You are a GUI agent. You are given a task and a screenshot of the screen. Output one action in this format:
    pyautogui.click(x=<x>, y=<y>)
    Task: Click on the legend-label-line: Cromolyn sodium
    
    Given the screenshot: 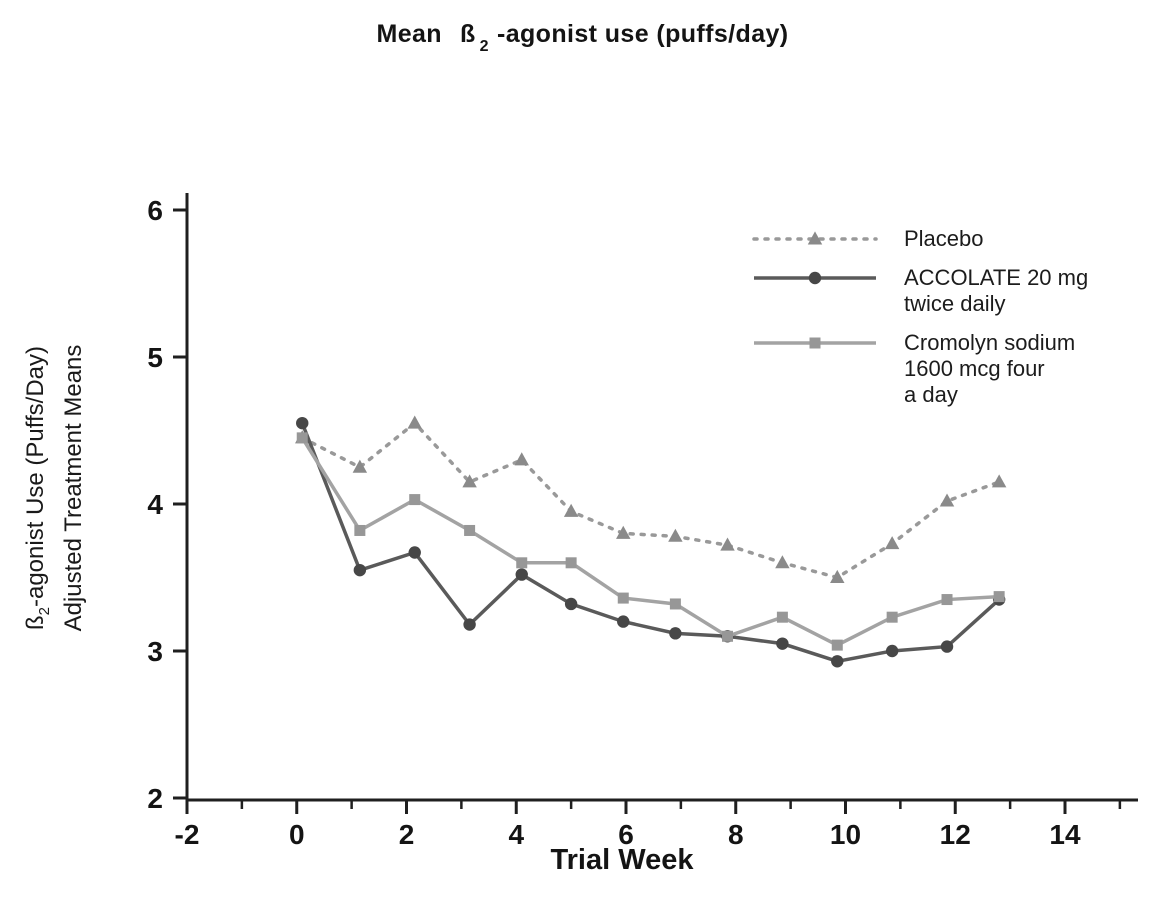 What is the action you would take?
    pyautogui.click(x=990, y=342)
    